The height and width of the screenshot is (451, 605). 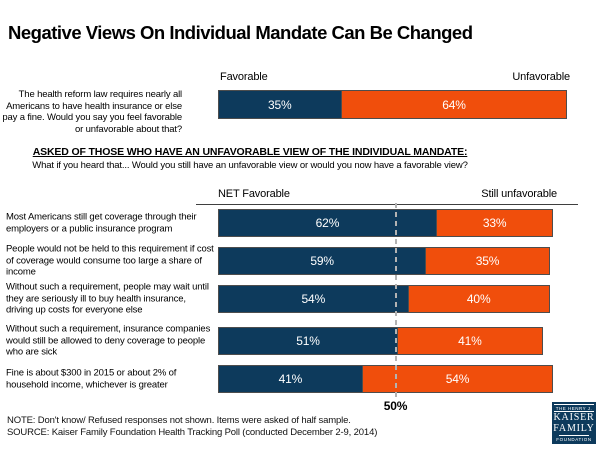 What do you see at coordinates (574, 439) in the screenshot?
I see `logo-line-foundation: FOUNDATION` at bounding box center [574, 439].